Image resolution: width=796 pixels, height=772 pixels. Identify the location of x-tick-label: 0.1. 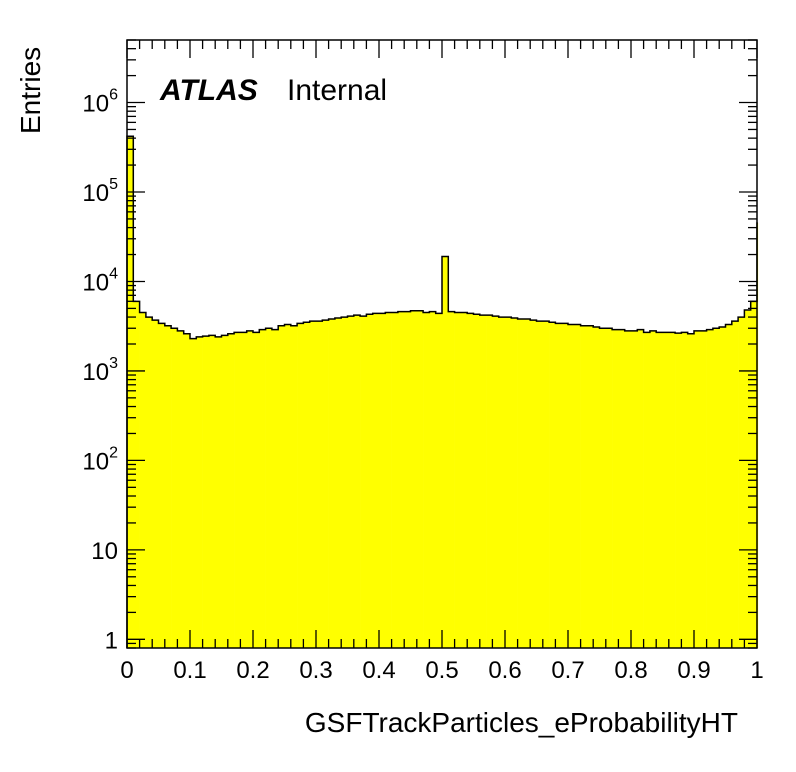
(189, 670).